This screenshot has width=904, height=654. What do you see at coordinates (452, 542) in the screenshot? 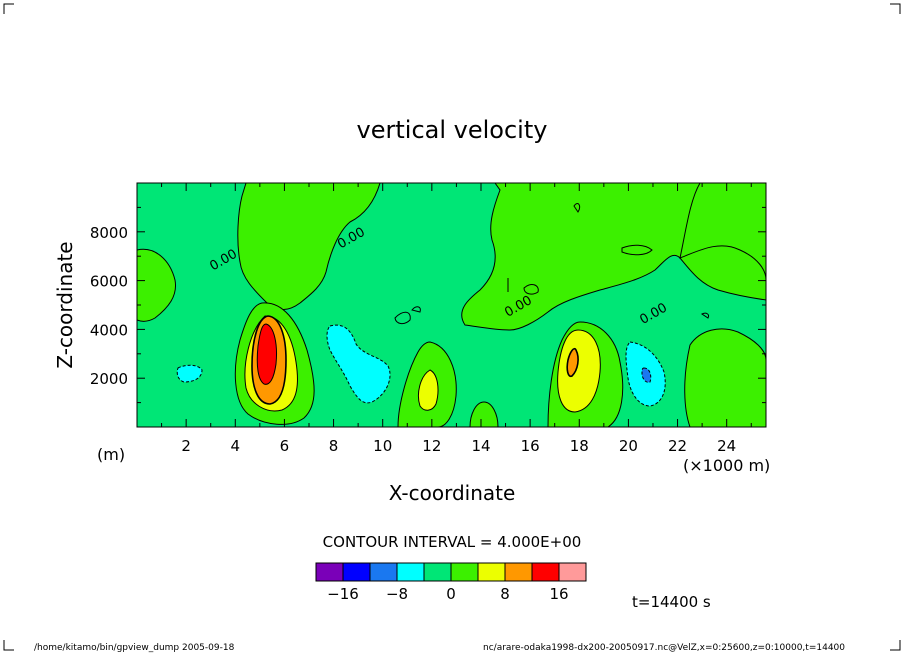
I see `contour-interval-text: CONTOUR INTERVAL = 4.000E+00` at bounding box center [452, 542].